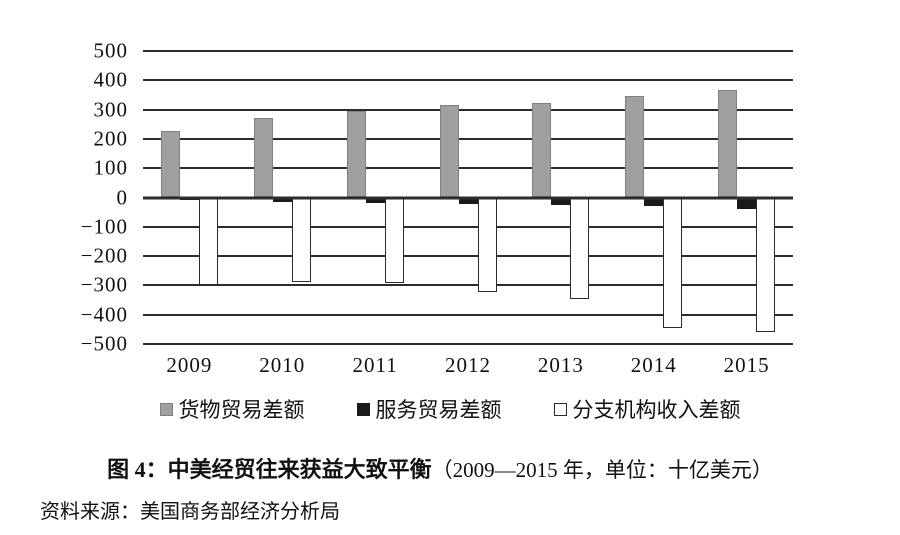 This screenshot has width=900, height=535. I want to click on bar-货物贸易差额-2013, so click(542, 150).